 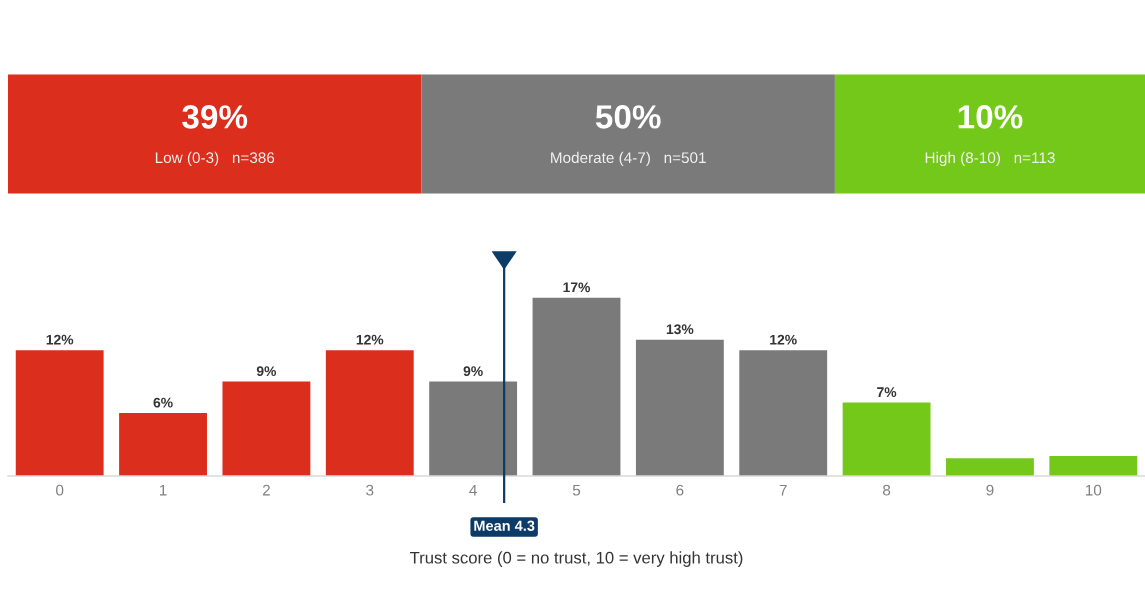 I want to click on x-axis-title: Trust score (0 = no trust, 10 = very high trust), so click(x=576, y=559).